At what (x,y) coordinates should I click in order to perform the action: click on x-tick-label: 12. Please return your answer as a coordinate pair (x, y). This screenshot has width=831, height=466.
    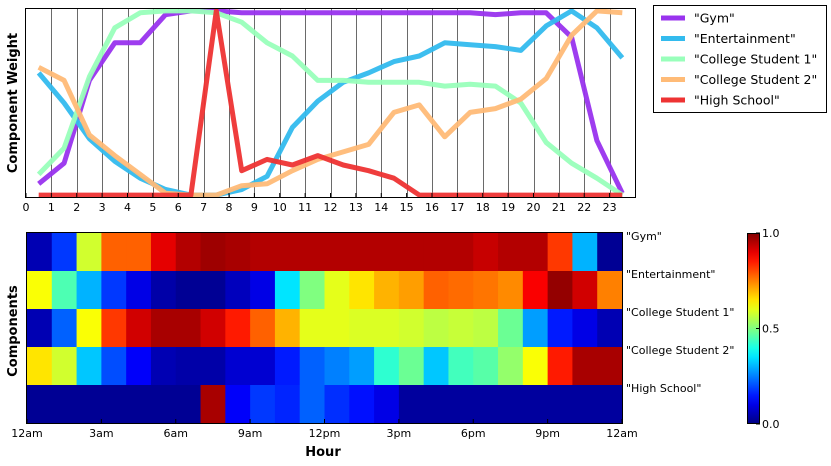
    Looking at the image, I should click on (331, 207).